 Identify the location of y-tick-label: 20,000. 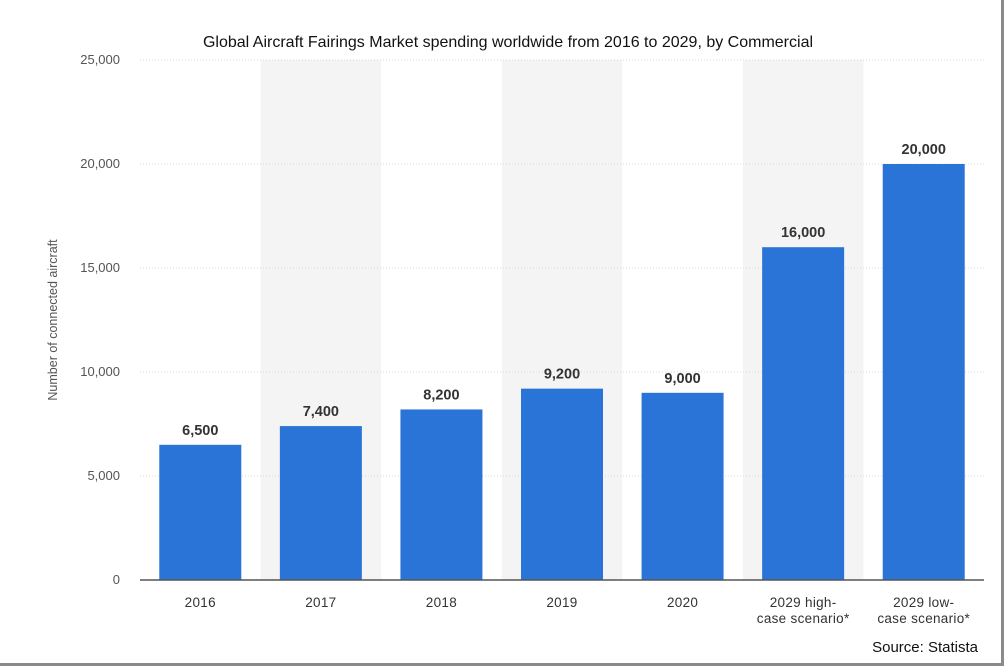
(100, 163).